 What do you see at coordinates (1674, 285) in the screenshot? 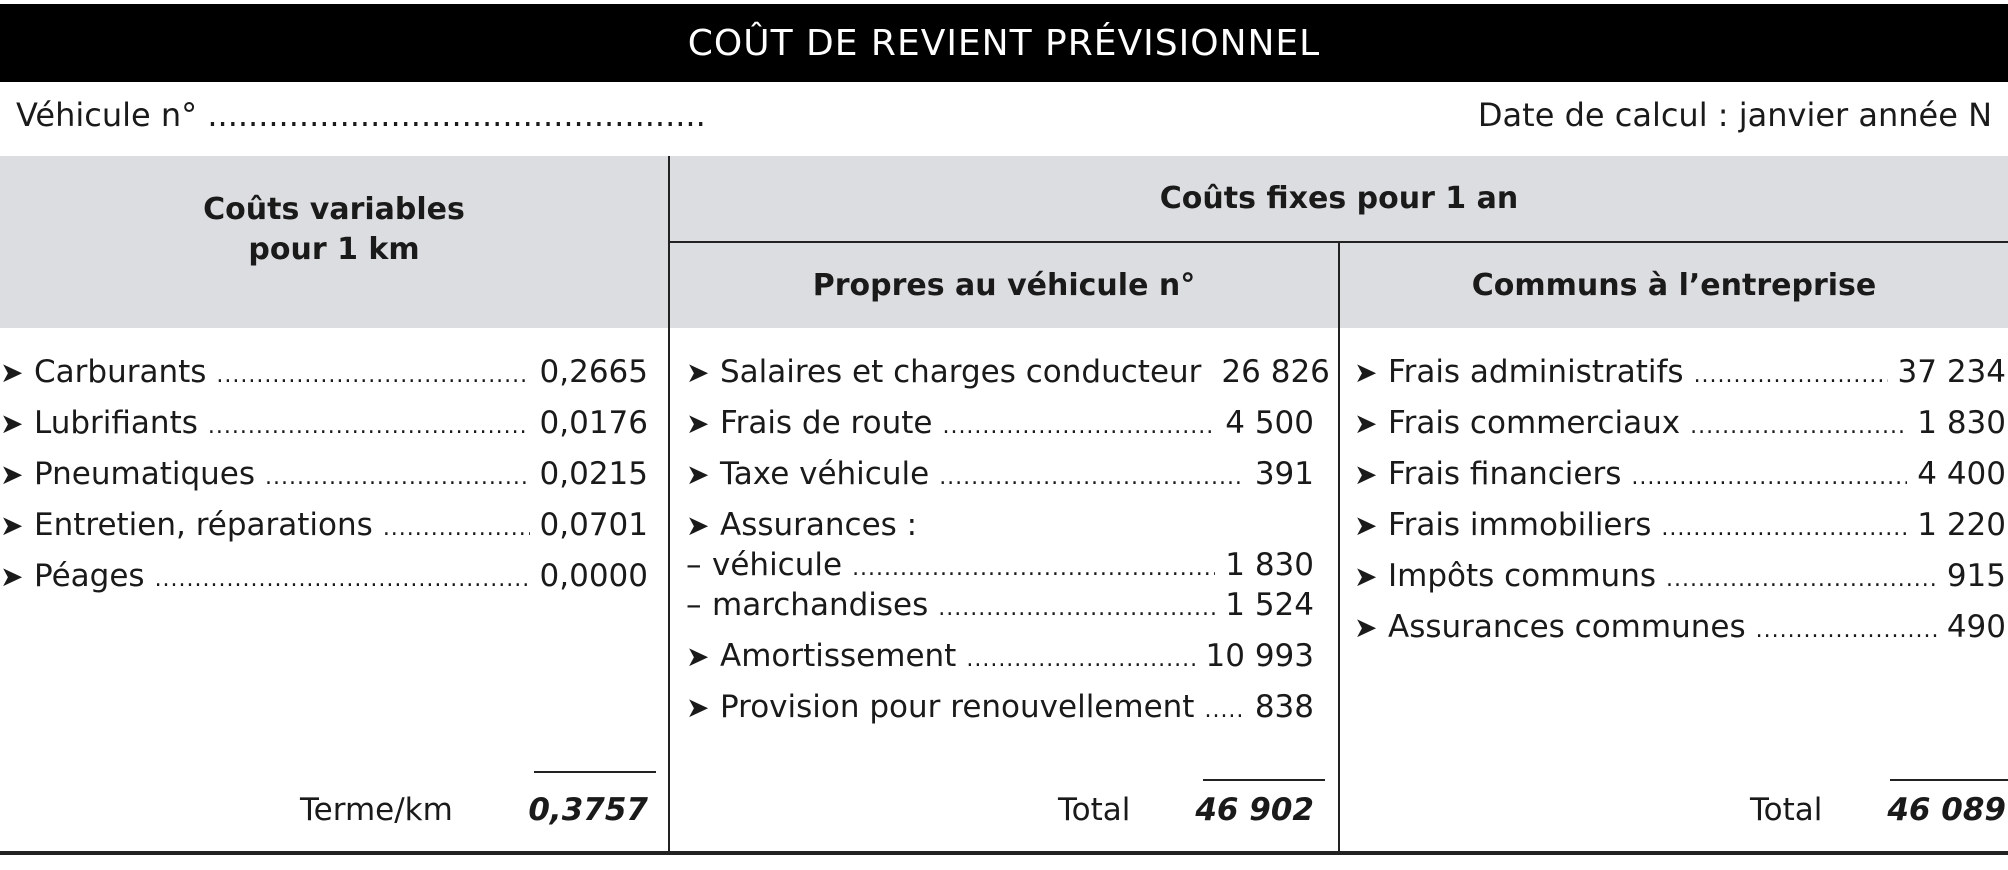
I see `header-common-company: Communs à l’entreprise` at bounding box center [1674, 285].